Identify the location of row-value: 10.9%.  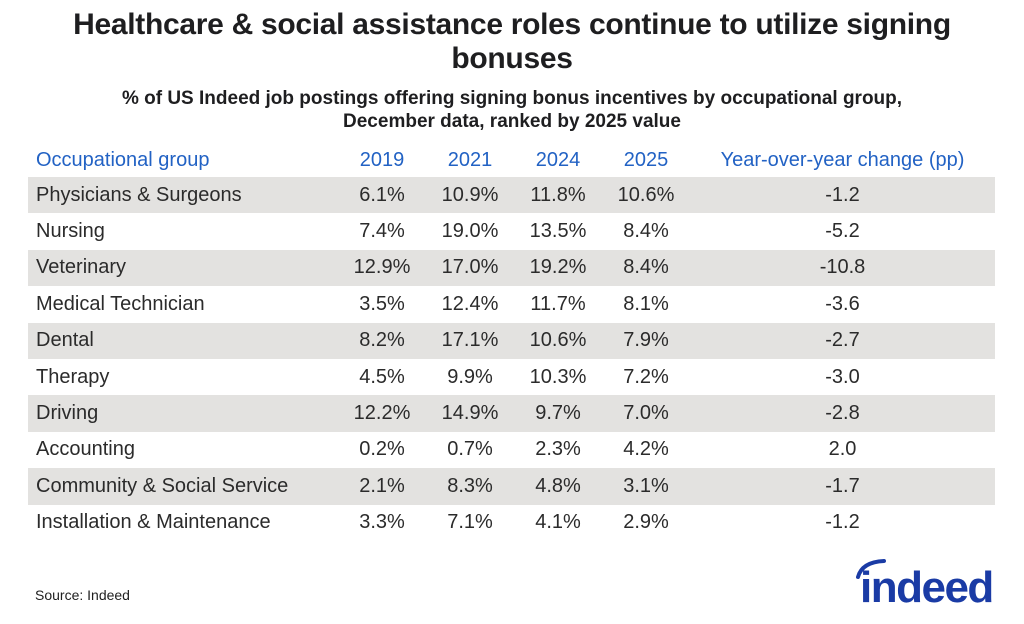
(470, 194).